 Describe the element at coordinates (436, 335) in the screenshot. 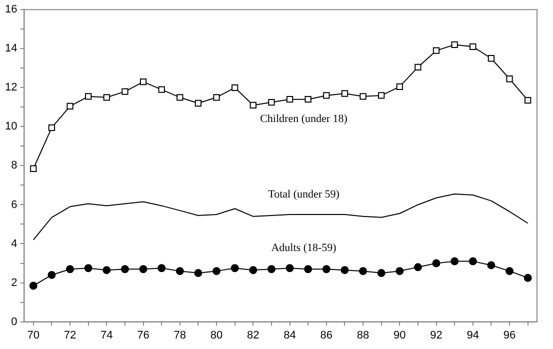

I see `x-tick-label: 92` at that location.